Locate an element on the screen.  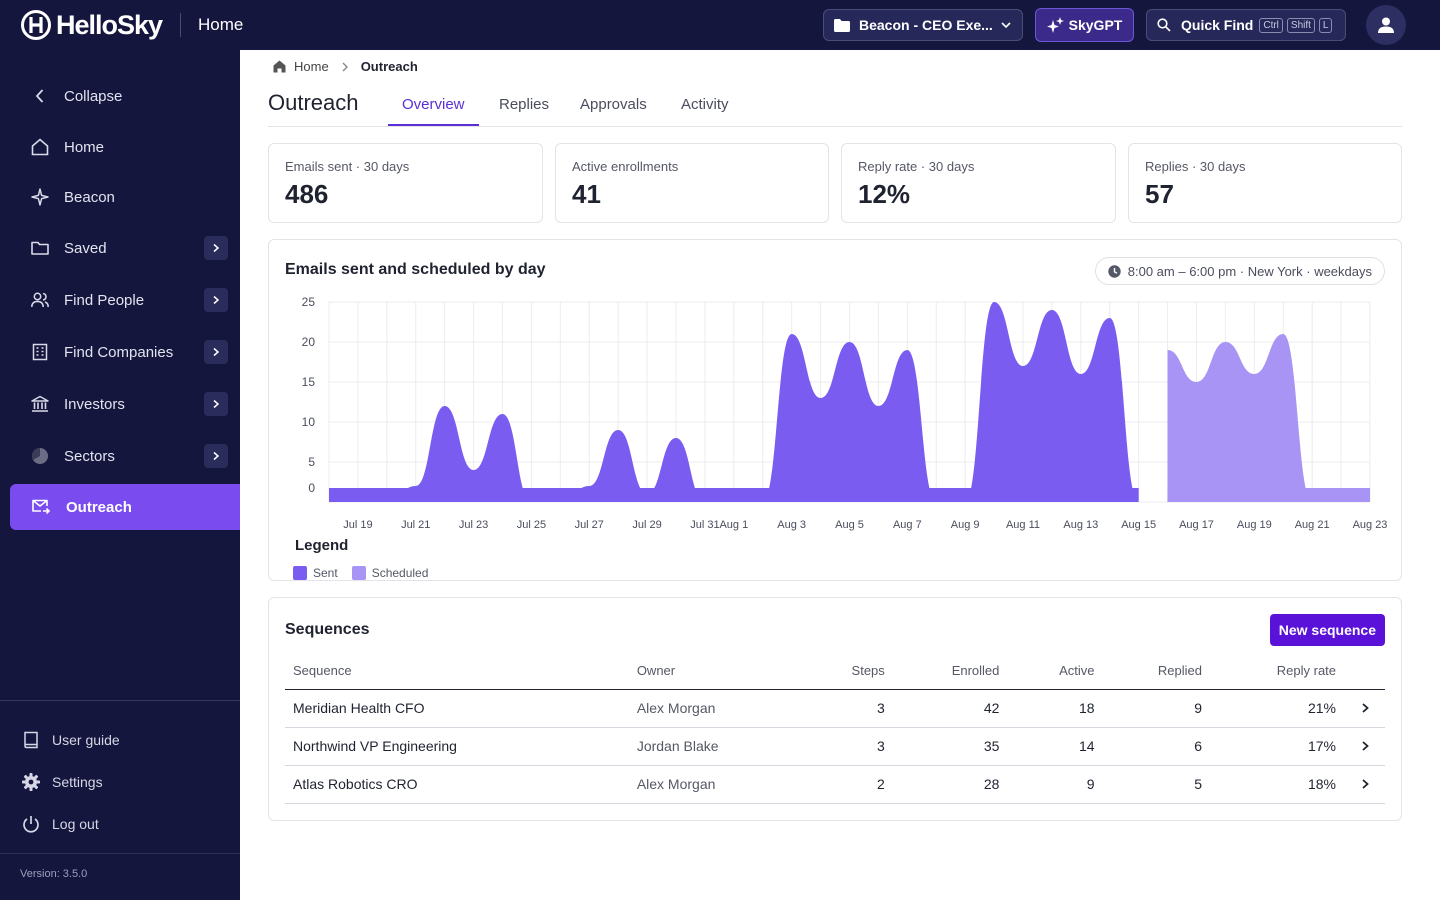
legend-label-sent: Sent is located at coordinates (325, 573).